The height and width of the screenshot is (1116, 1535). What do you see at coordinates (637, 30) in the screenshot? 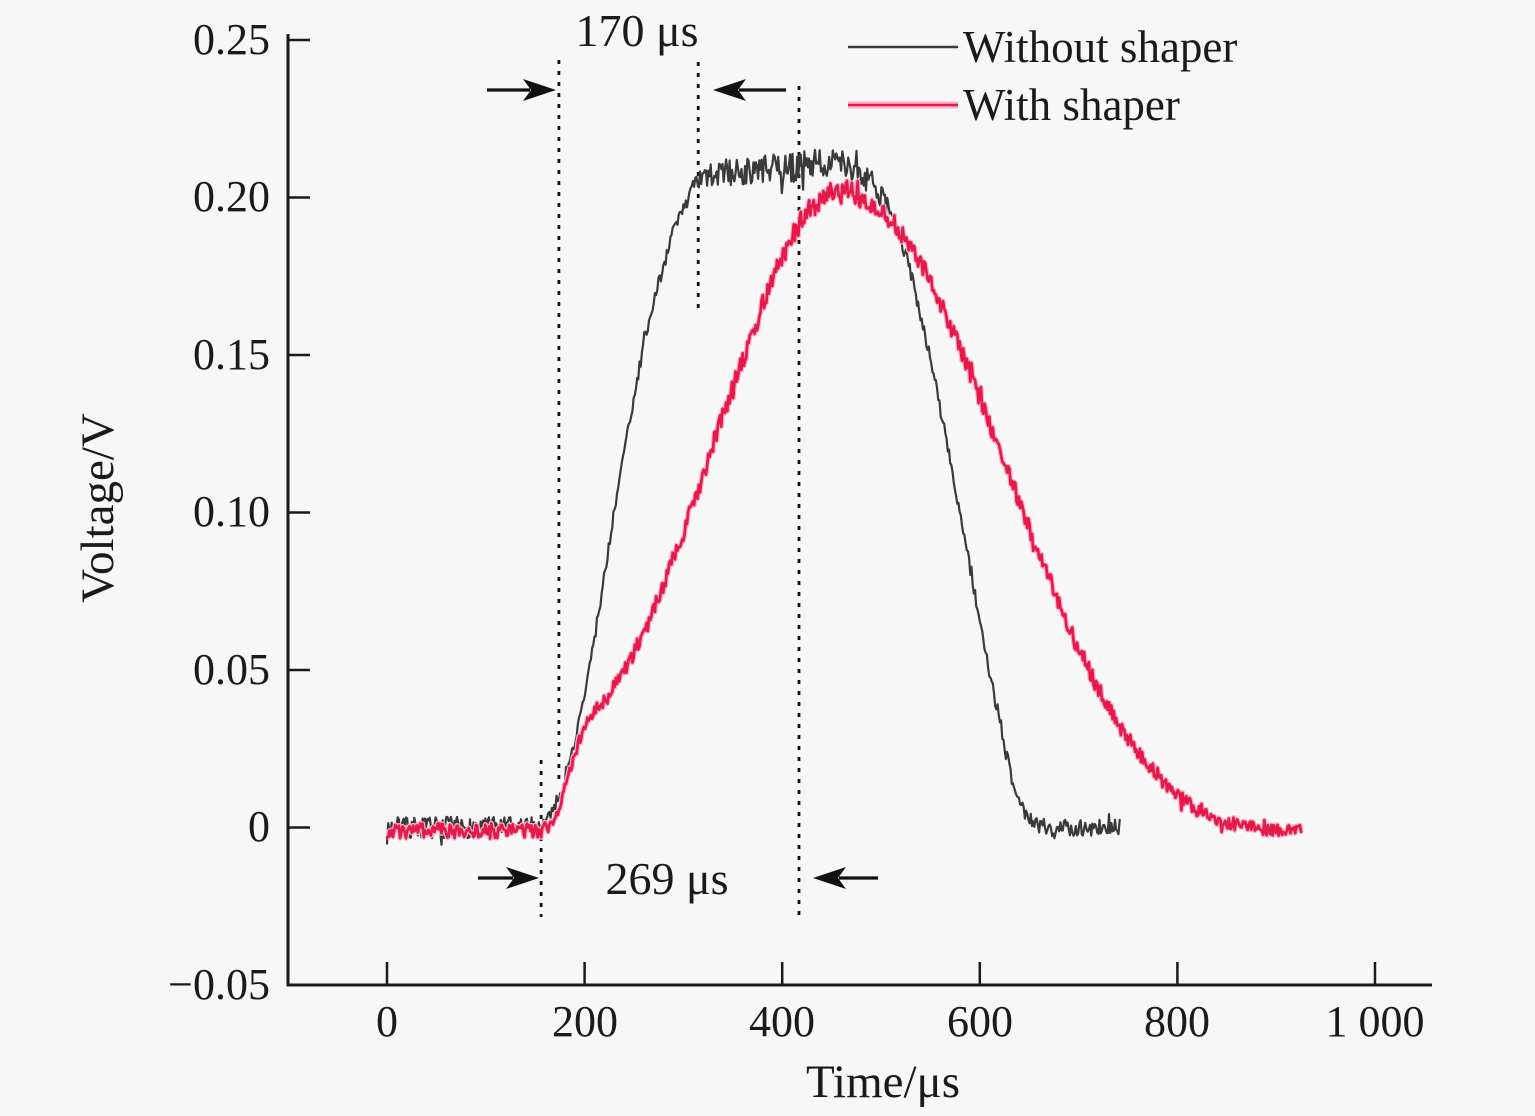
I see `annotation-rise-time: 170 μs` at bounding box center [637, 30].